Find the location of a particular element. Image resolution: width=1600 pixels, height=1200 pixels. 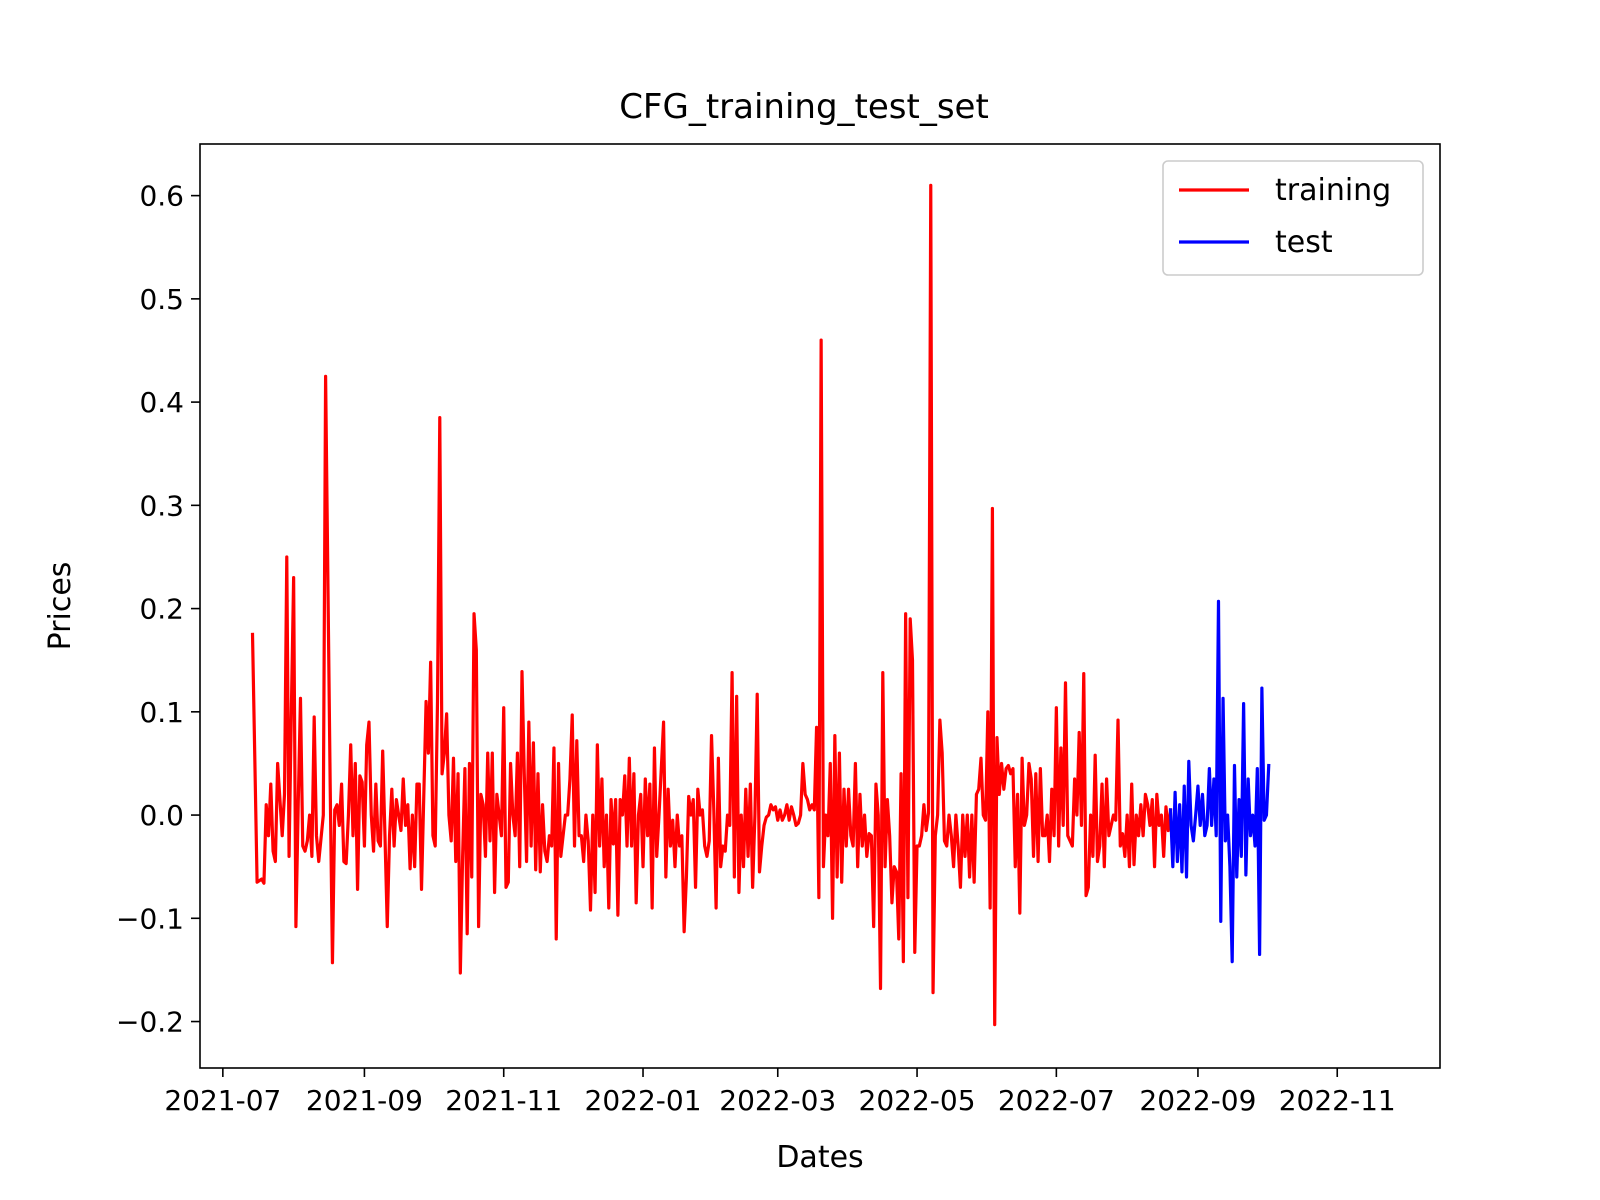

legend-label-training: training is located at coordinates (1333, 190).